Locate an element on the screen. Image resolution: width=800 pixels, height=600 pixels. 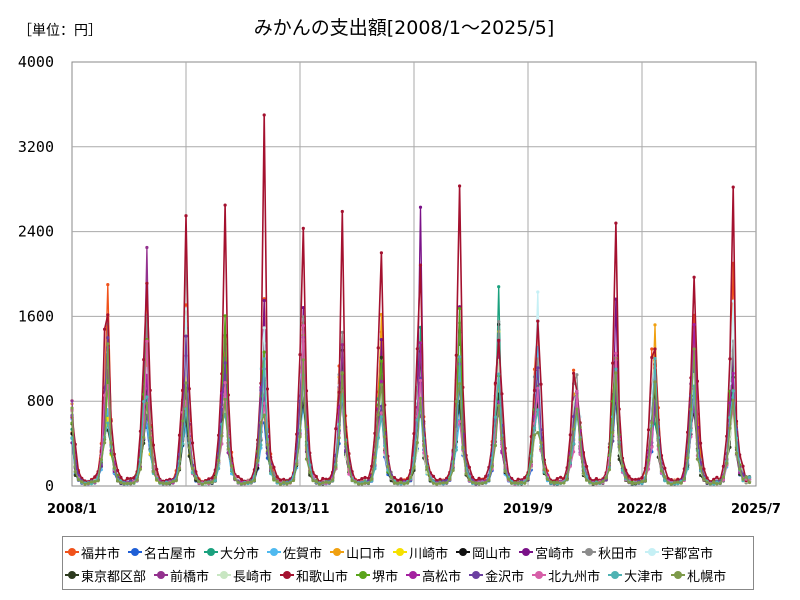
y-tick-label: 4000 is located at coordinates (36, 62).